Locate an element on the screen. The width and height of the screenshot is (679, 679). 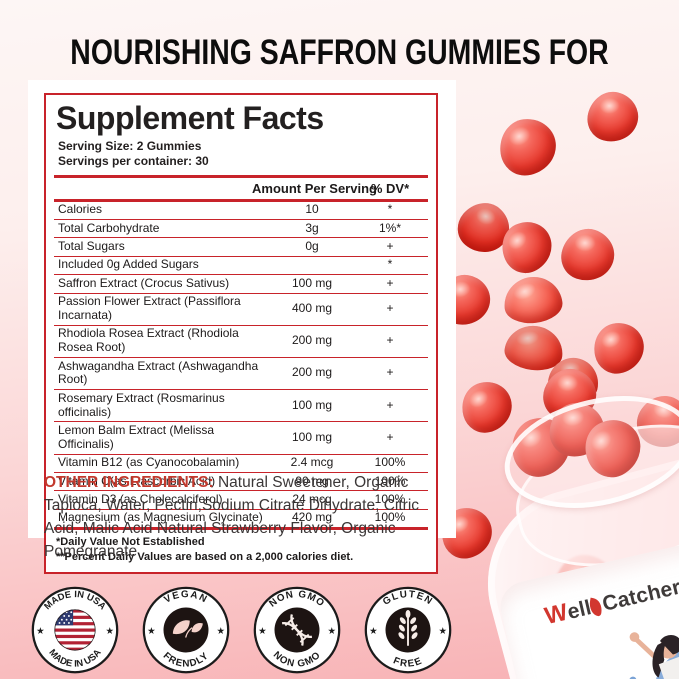
gluten-free-badge: GLUTEN FREE ★ ★ is located at coordinates (408, 630).